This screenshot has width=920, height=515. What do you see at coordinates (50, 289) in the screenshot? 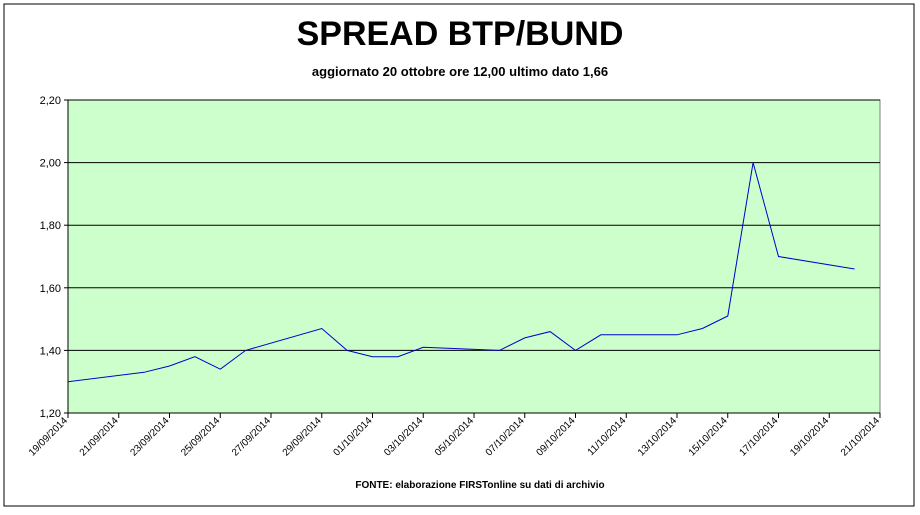
I see `y-tick-label: 1,60` at bounding box center [50, 289].